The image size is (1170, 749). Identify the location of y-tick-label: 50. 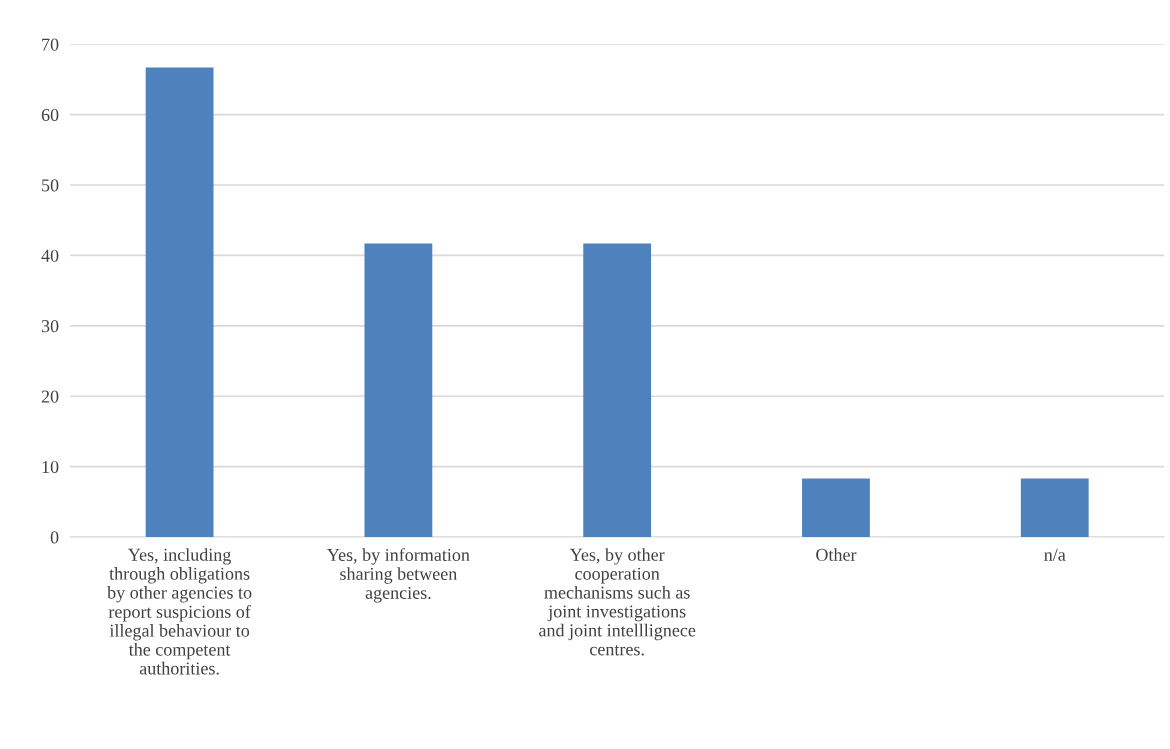
(50, 185).